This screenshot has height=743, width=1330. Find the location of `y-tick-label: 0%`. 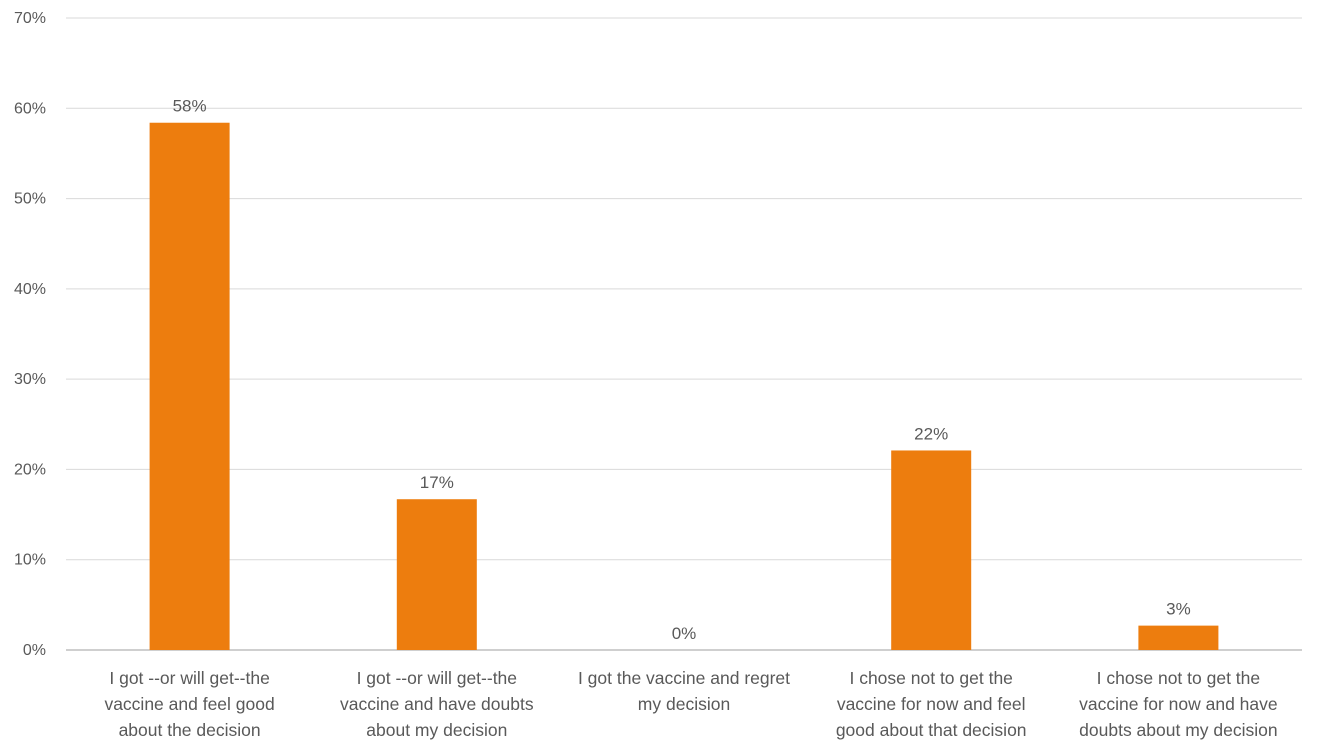

y-tick-label: 0% is located at coordinates (34, 650).